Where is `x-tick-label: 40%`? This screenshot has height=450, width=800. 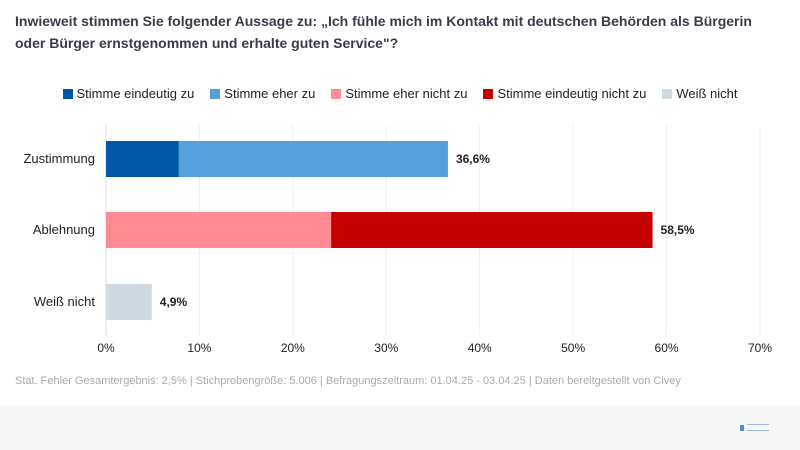
x-tick-label: 40% is located at coordinates (480, 348).